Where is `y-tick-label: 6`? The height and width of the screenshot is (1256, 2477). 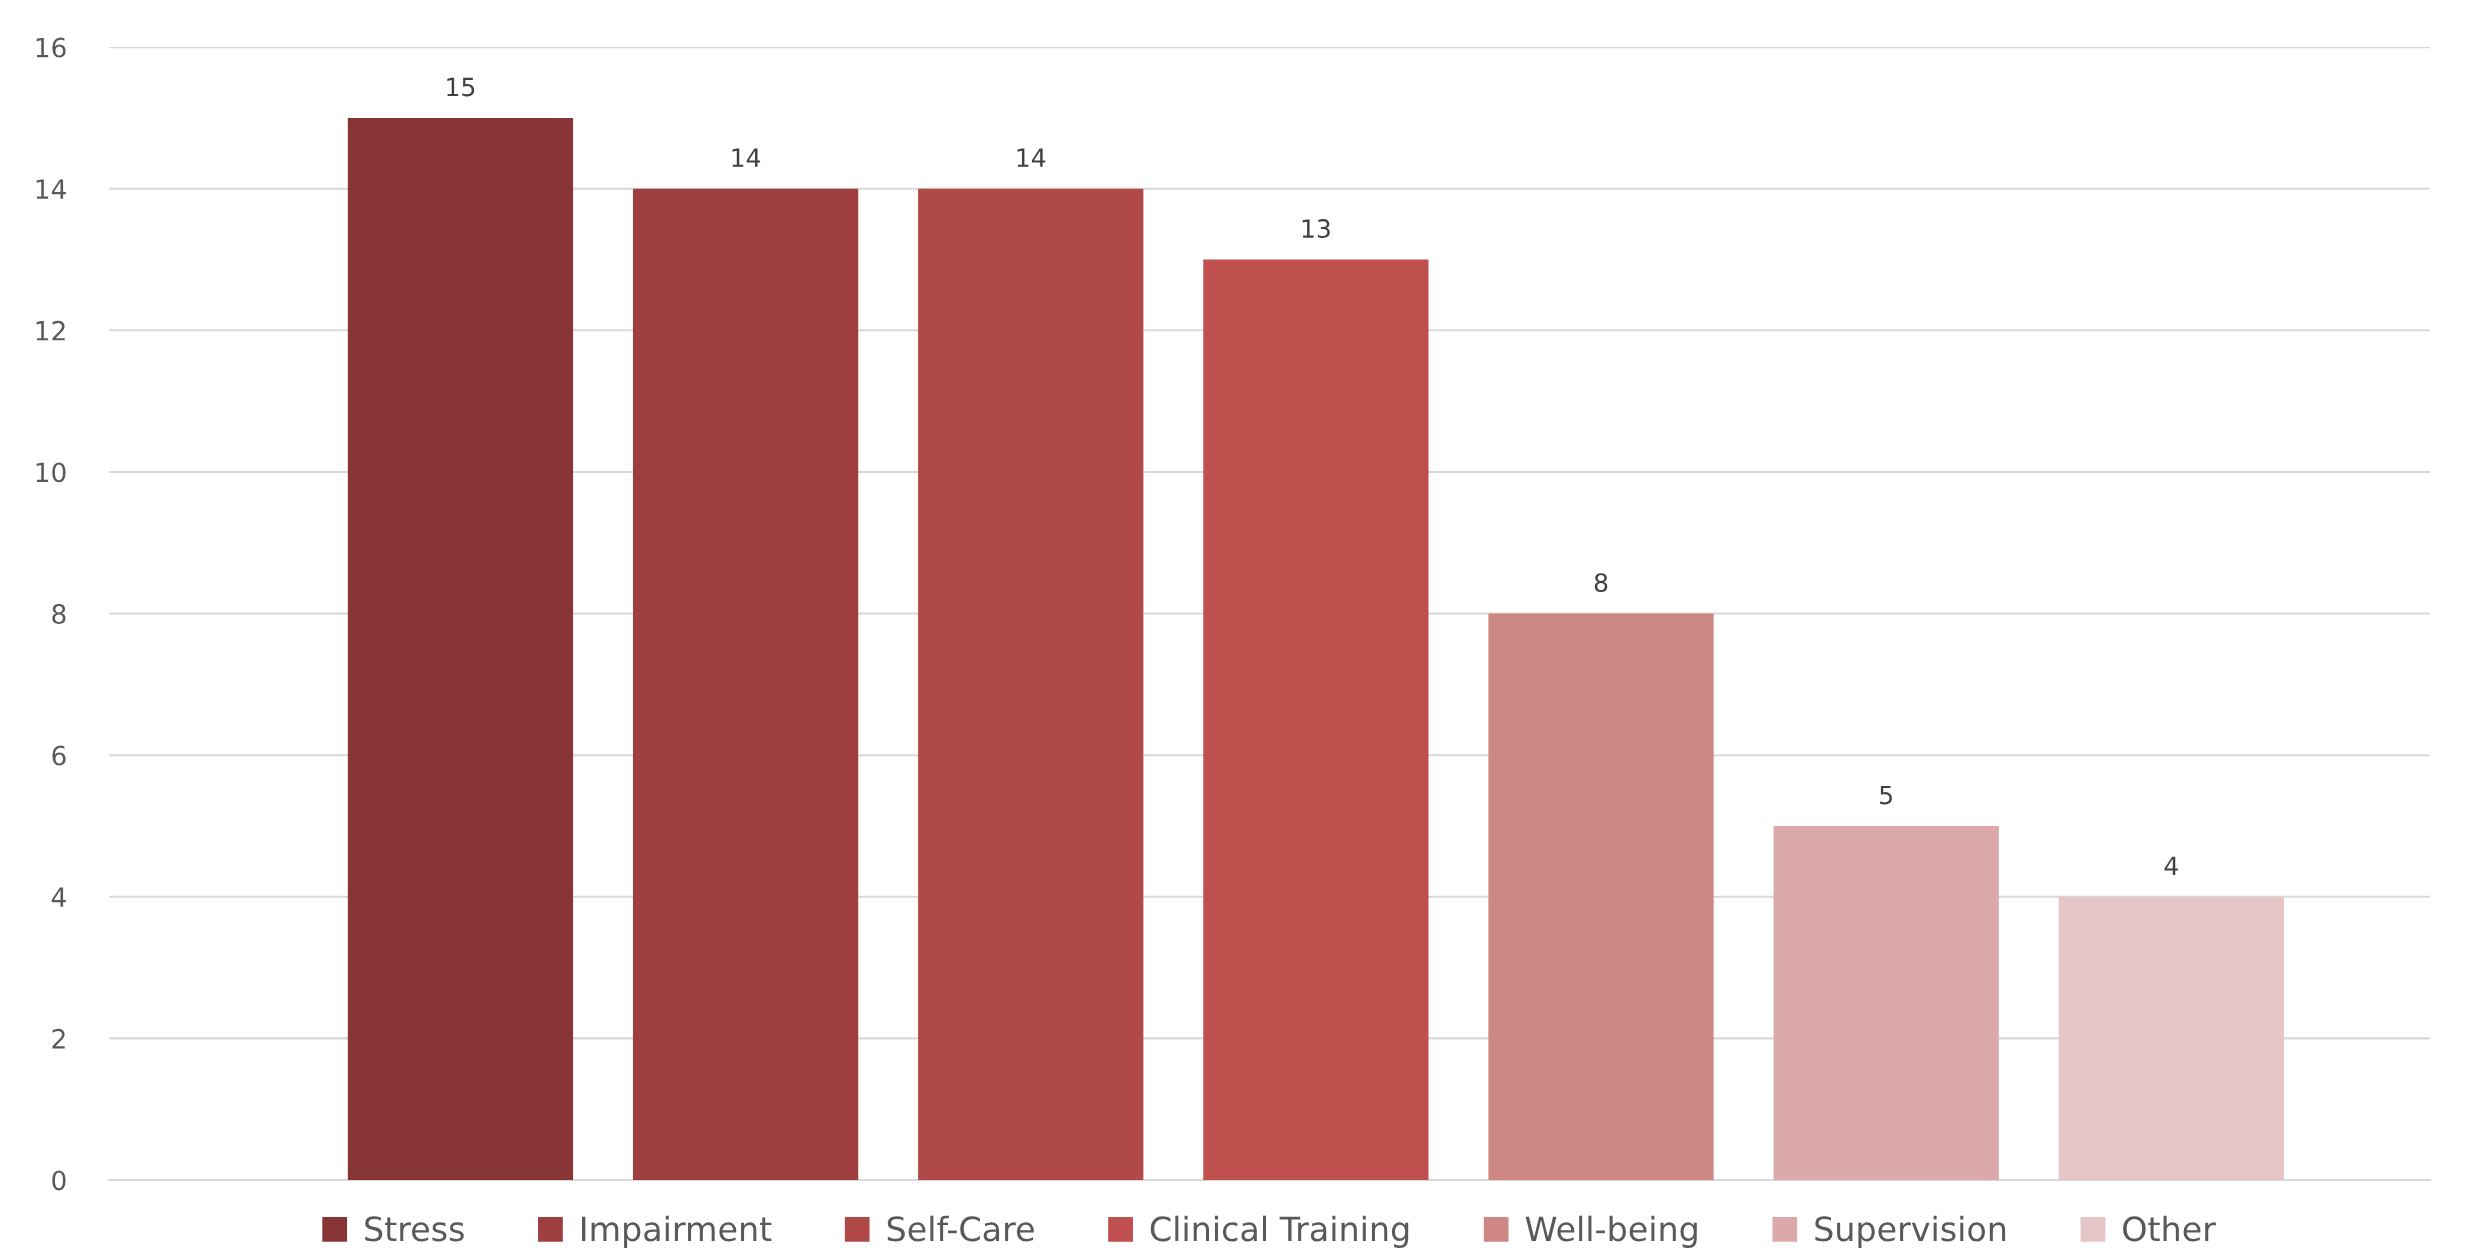
y-tick-label: 6 is located at coordinates (59, 755).